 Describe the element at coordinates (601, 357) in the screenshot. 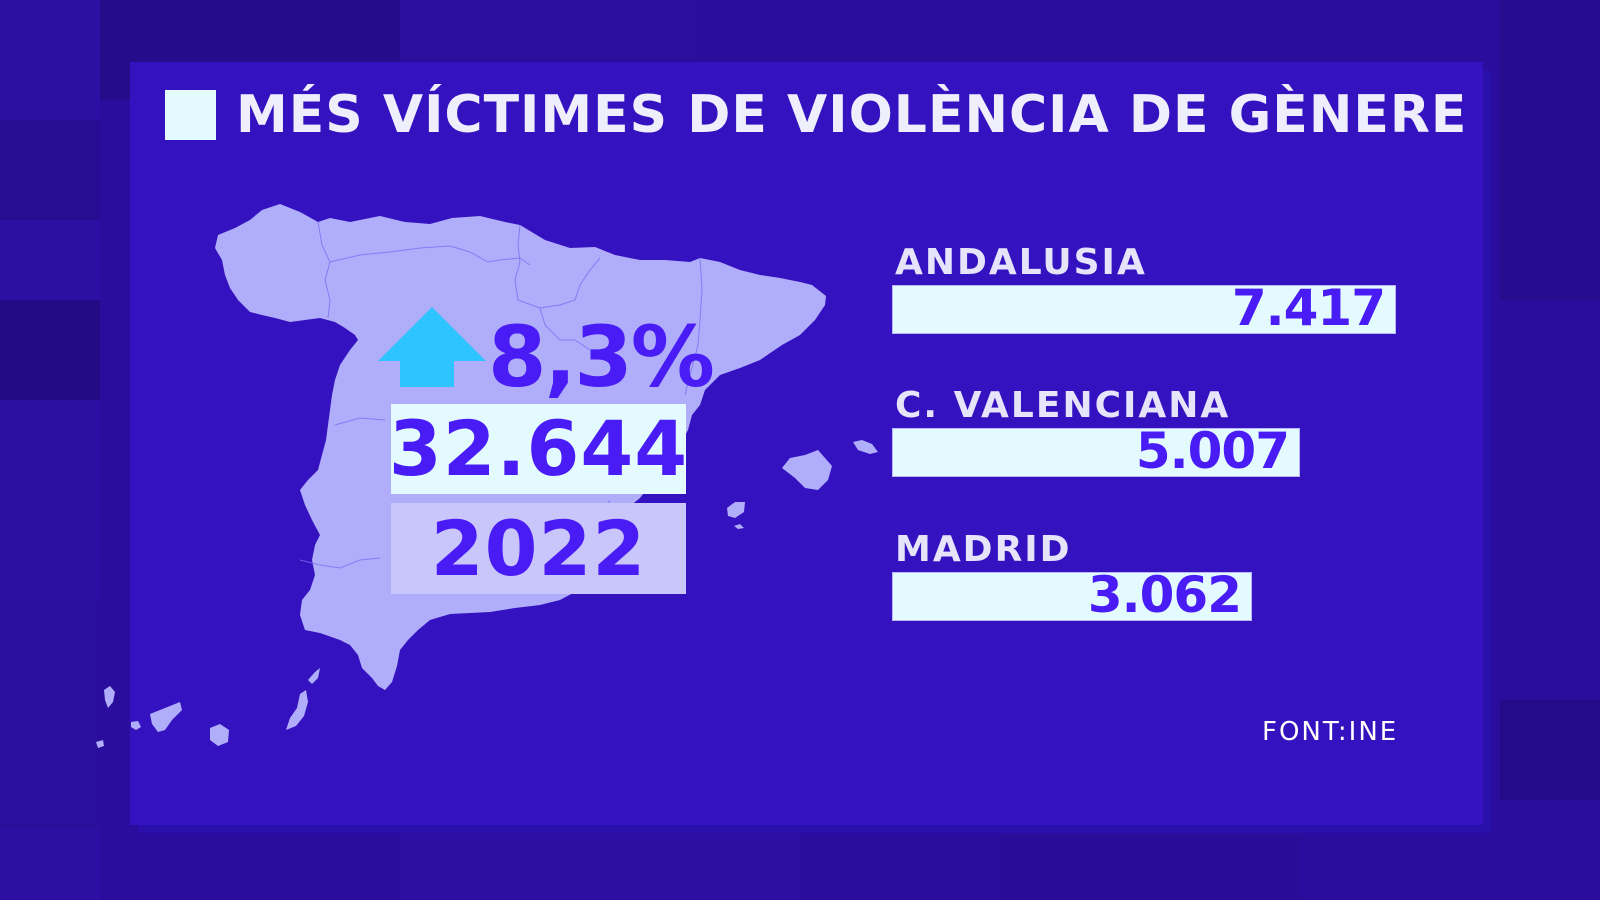

I see `change-percentage: 8,3%` at that location.